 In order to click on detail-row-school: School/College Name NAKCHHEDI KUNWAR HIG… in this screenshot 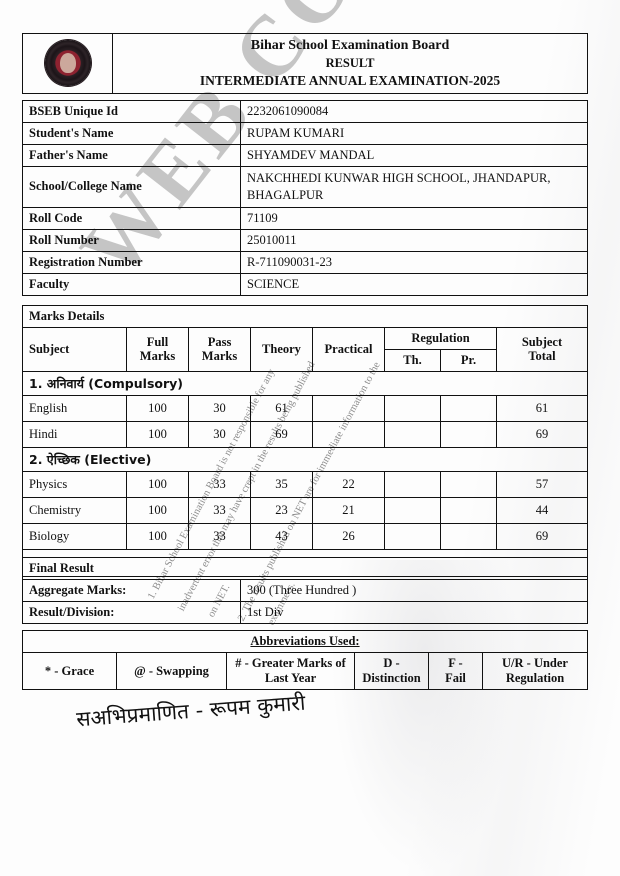, I will do `click(305, 187)`.